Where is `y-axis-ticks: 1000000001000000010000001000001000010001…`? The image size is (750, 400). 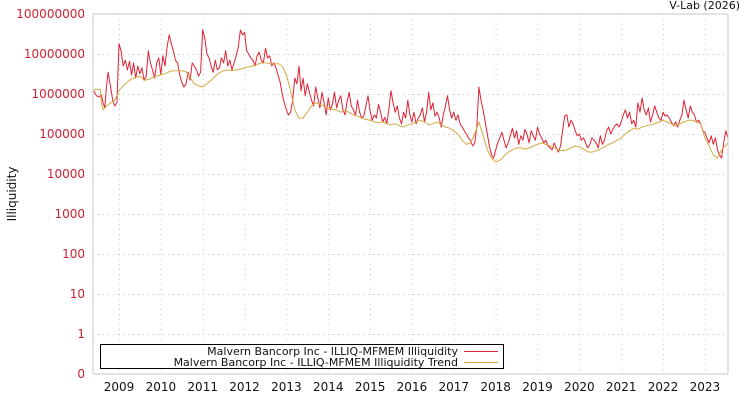
y-axis-ticks: 1000000001000000010000001000001000010001… is located at coordinates (50, 194).